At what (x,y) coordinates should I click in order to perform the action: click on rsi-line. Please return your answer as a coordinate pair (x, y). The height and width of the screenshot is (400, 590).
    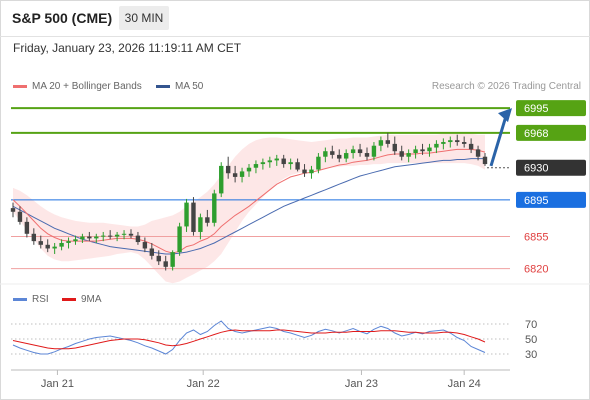
    Looking at the image, I should click on (249, 337).